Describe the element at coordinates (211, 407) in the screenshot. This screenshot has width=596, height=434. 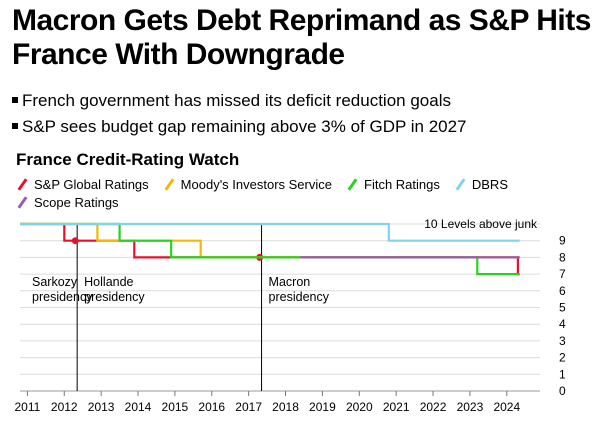
I see `x-tick-label: 2016` at that location.